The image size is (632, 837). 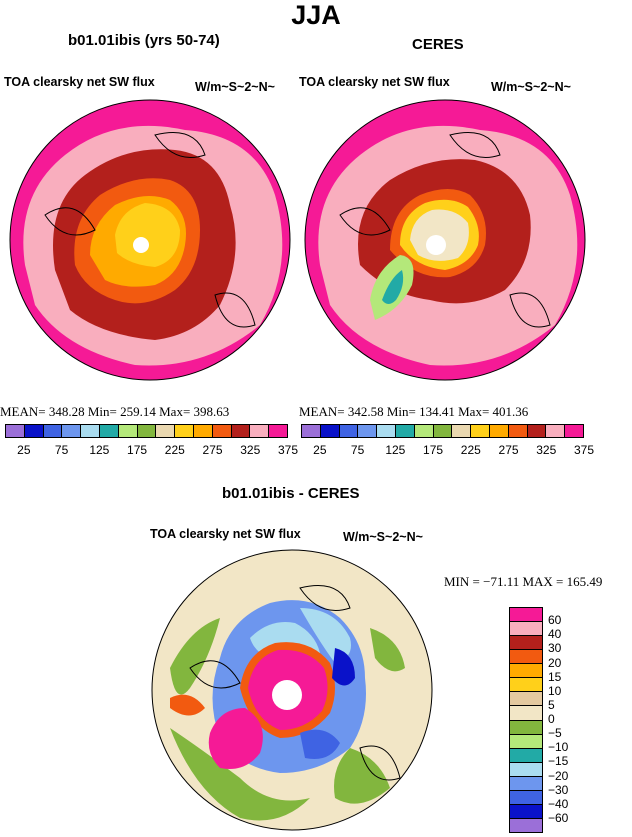 What do you see at coordinates (558, 803) in the screenshot?
I see `colorbar-tick-label: −40` at bounding box center [558, 803].